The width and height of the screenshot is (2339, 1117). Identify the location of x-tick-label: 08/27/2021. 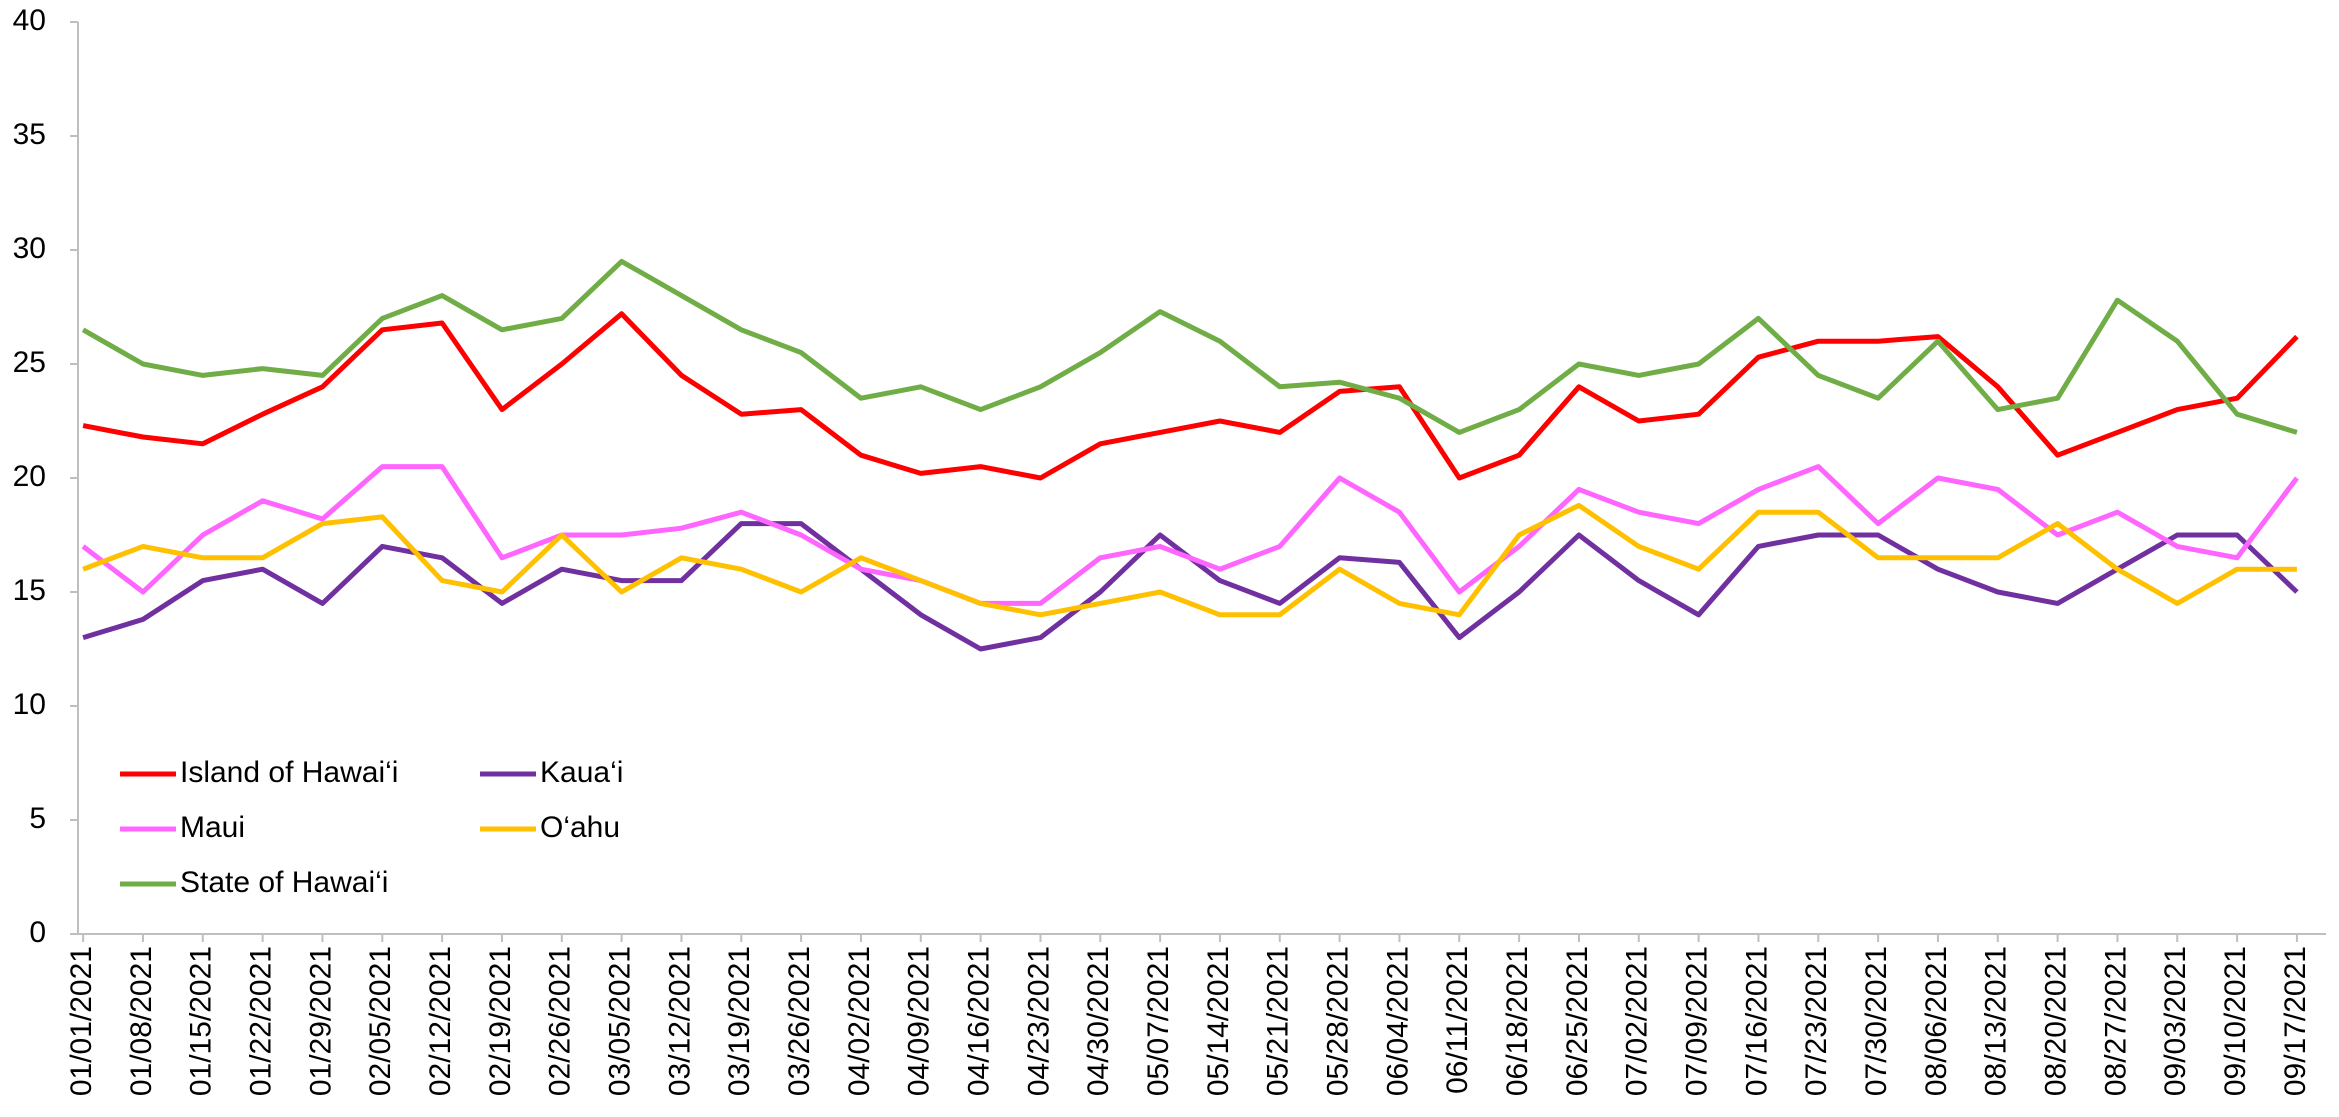
(2115, 1021).